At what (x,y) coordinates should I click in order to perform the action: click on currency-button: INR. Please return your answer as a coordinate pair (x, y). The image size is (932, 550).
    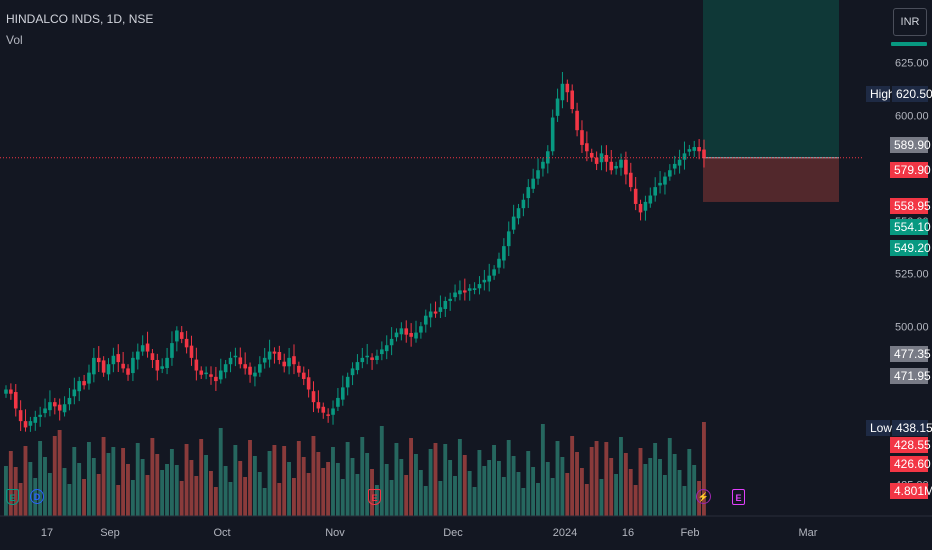
    Looking at the image, I should click on (910, 22).